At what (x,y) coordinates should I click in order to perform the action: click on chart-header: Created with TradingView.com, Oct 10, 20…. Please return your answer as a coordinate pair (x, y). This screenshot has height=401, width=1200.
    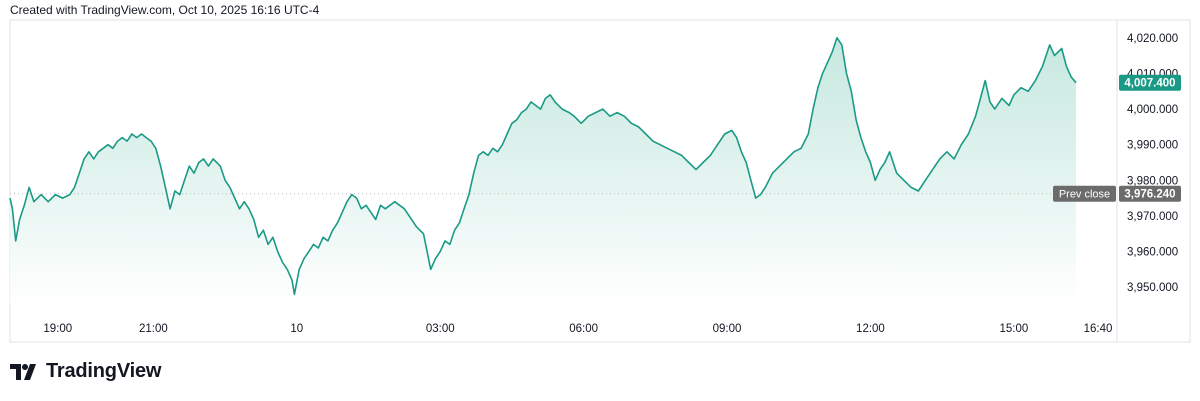
    Looking at the image, I should click on (165, 10).